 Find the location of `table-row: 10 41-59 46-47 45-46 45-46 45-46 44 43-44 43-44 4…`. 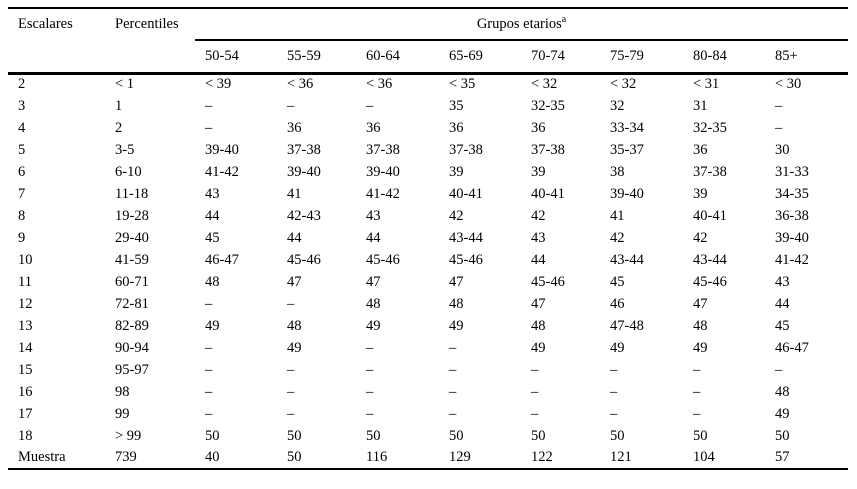

table-row: 10 41-59 46-47 45-46 45-46 45-46 44 43-44 43-44 4… is located at coordinates (428, 260).